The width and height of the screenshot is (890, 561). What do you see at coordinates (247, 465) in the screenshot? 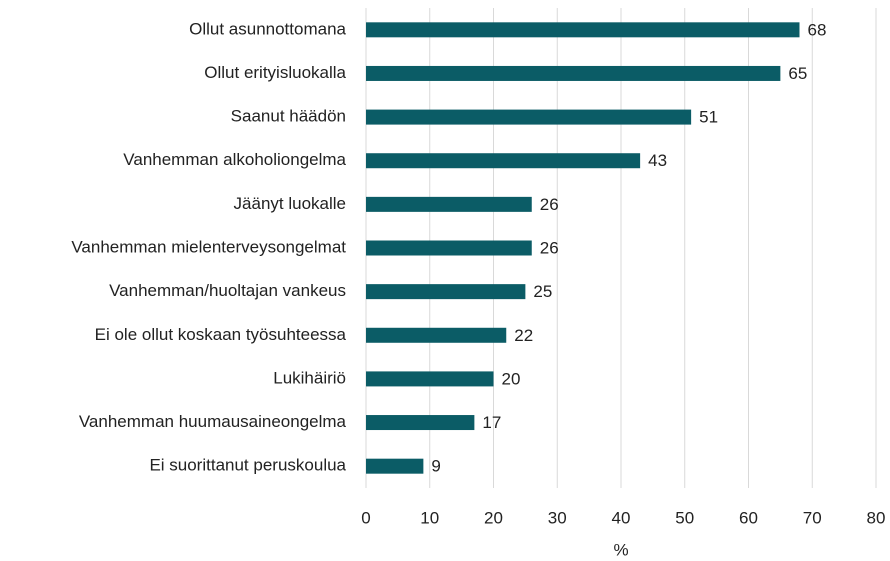
I see `y-tick-label: Ei suorittanut peruskoulua` at bounding box center [247, 465].